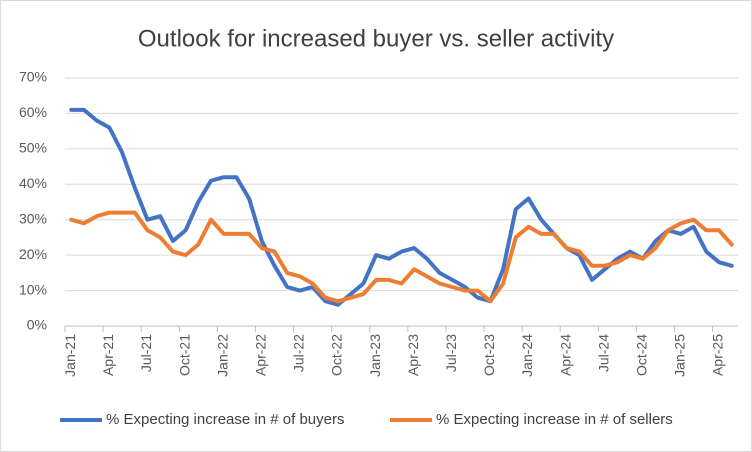 Image resolution: width=752 pixels, height=452 pixels. What do you see at coordinates (108, 355) in the screenshot?
I see `x-tick-label: Apr-21` at bounding box center [108, 355].